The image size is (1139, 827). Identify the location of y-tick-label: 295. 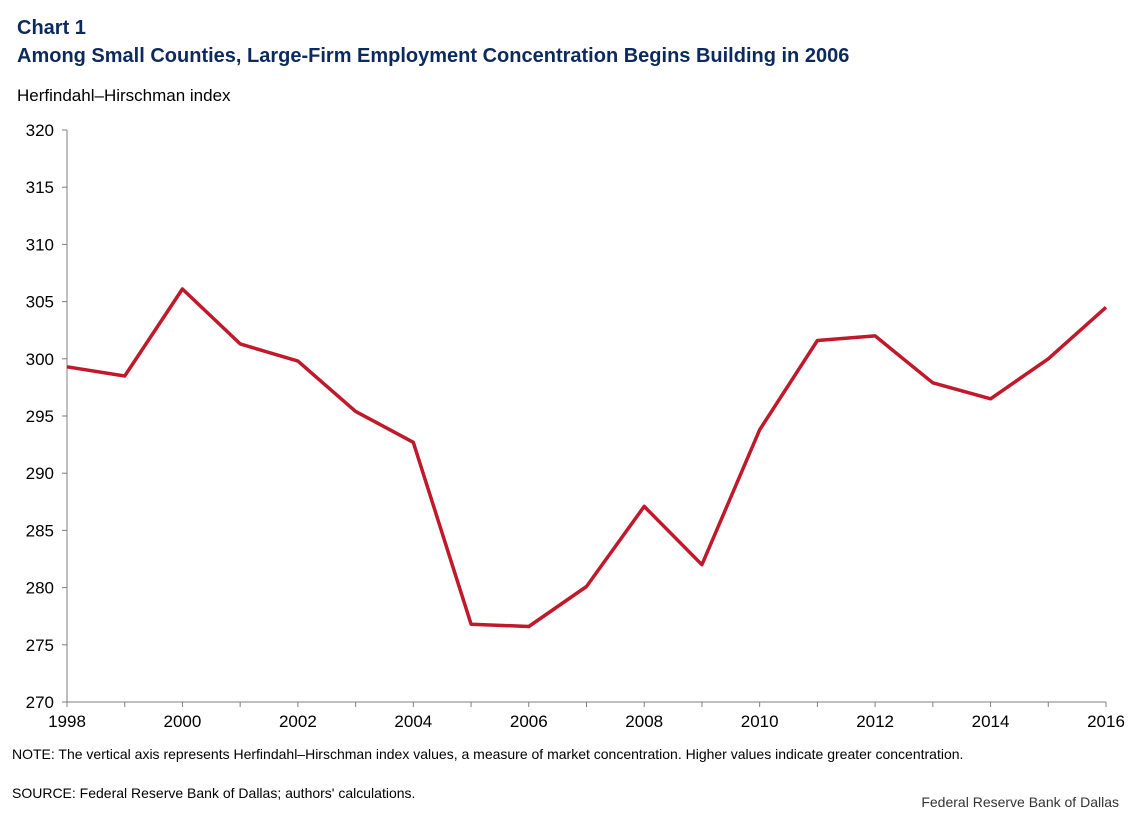
(40, 416).